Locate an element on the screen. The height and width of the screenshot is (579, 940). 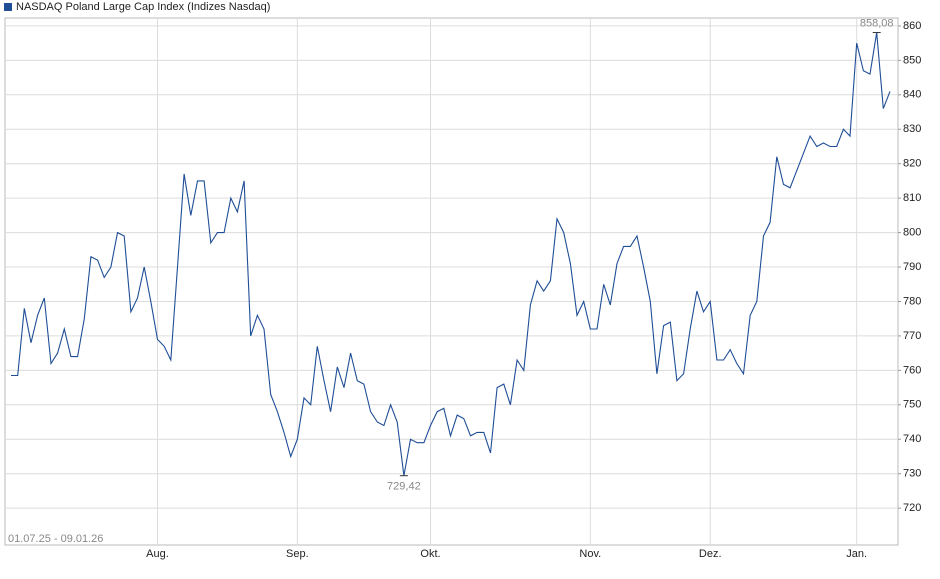
y-tick-label: 740 is located at coordinates (912, 439).